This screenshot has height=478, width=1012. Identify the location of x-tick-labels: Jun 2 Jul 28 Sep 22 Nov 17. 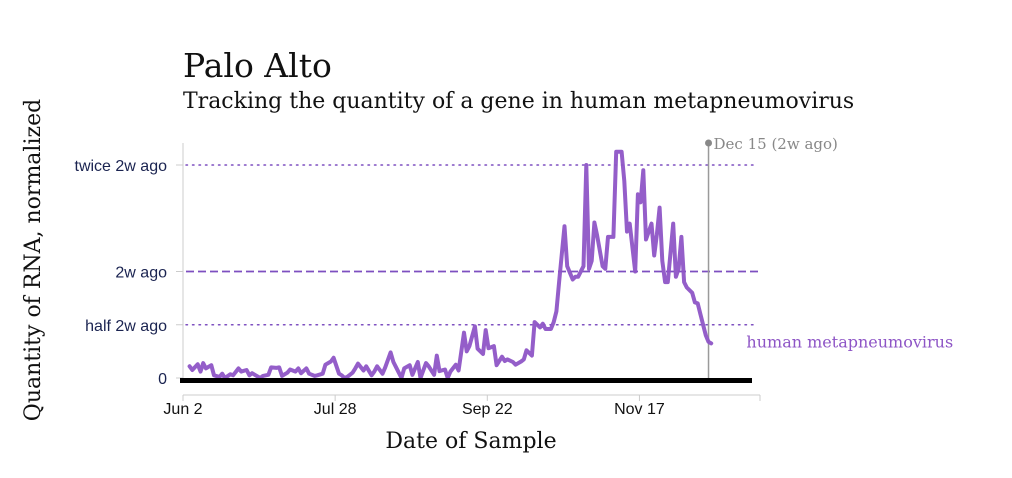
(462, 406).